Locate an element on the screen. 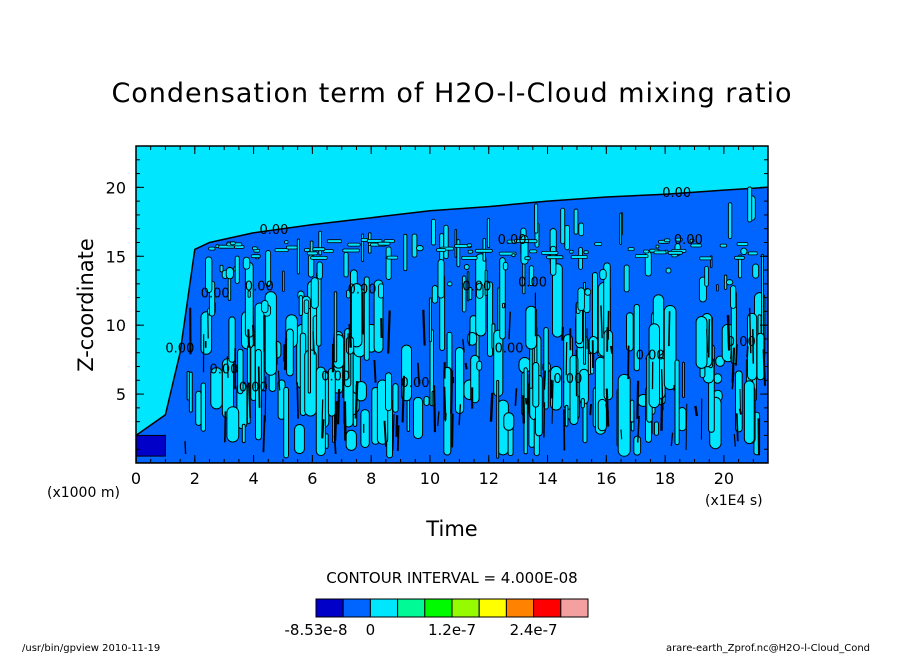  x-tick-label: 20 is located at coordinates (724, 478).